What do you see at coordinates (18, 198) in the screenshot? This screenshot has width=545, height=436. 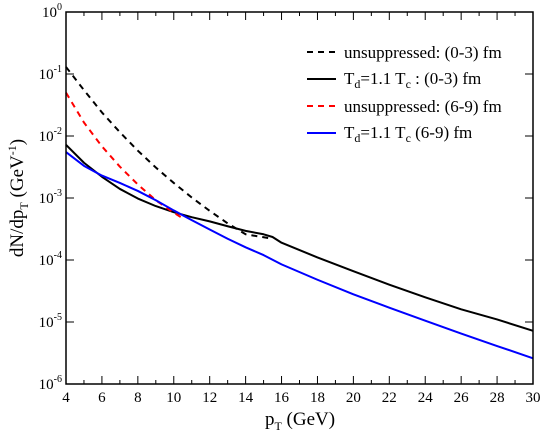 I see `y-axis-title: dN/dpT (GeV-1)` at bounding box center [18, 198].